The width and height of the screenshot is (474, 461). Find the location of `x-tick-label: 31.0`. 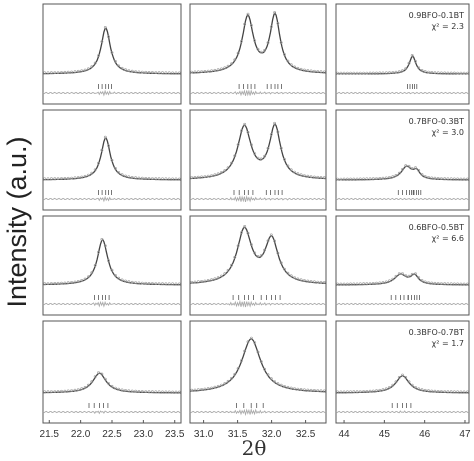

x-tick-label: 31.0 is located at coordinates (204, 434).